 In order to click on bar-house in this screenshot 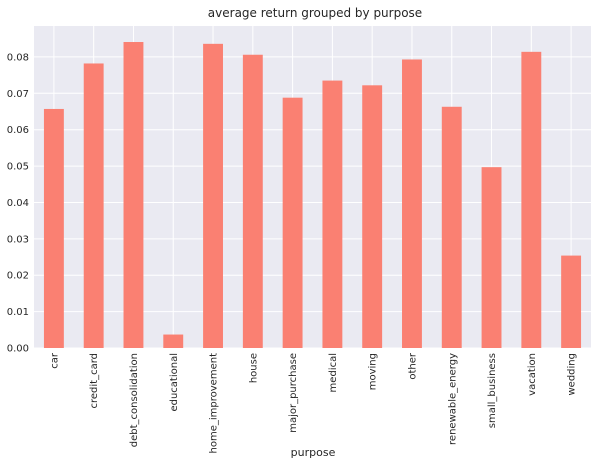, I will do `click(252, 201)`.